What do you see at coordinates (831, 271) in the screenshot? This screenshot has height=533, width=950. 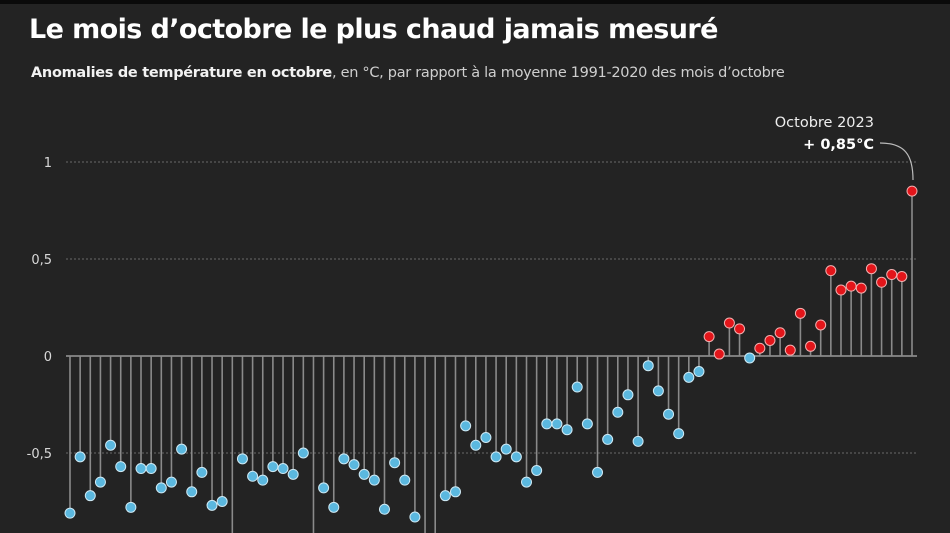 I see `point-2015` at bounding box center [831, 271].